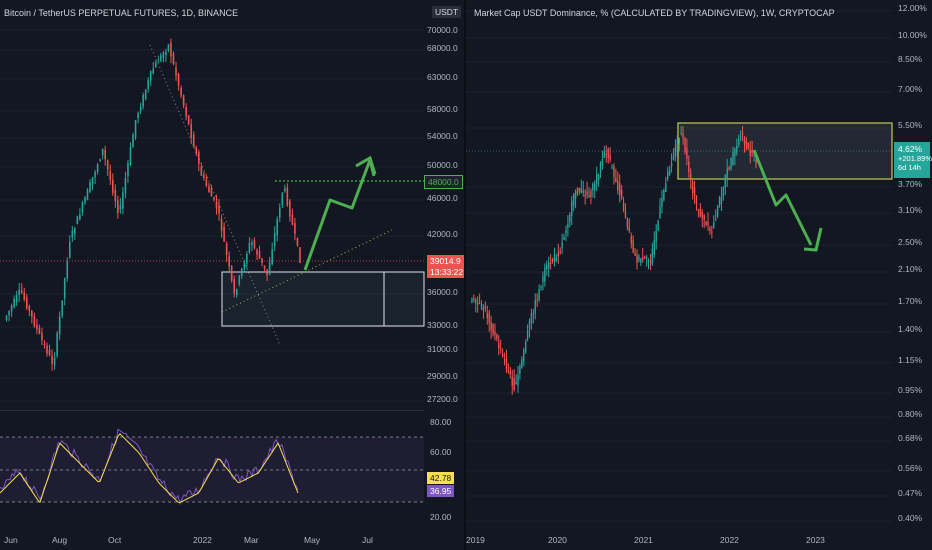 The image size is (932, 550). Describe the element at coordinates (465, 275) in the screenshot. I see `pane-separator` at that location.